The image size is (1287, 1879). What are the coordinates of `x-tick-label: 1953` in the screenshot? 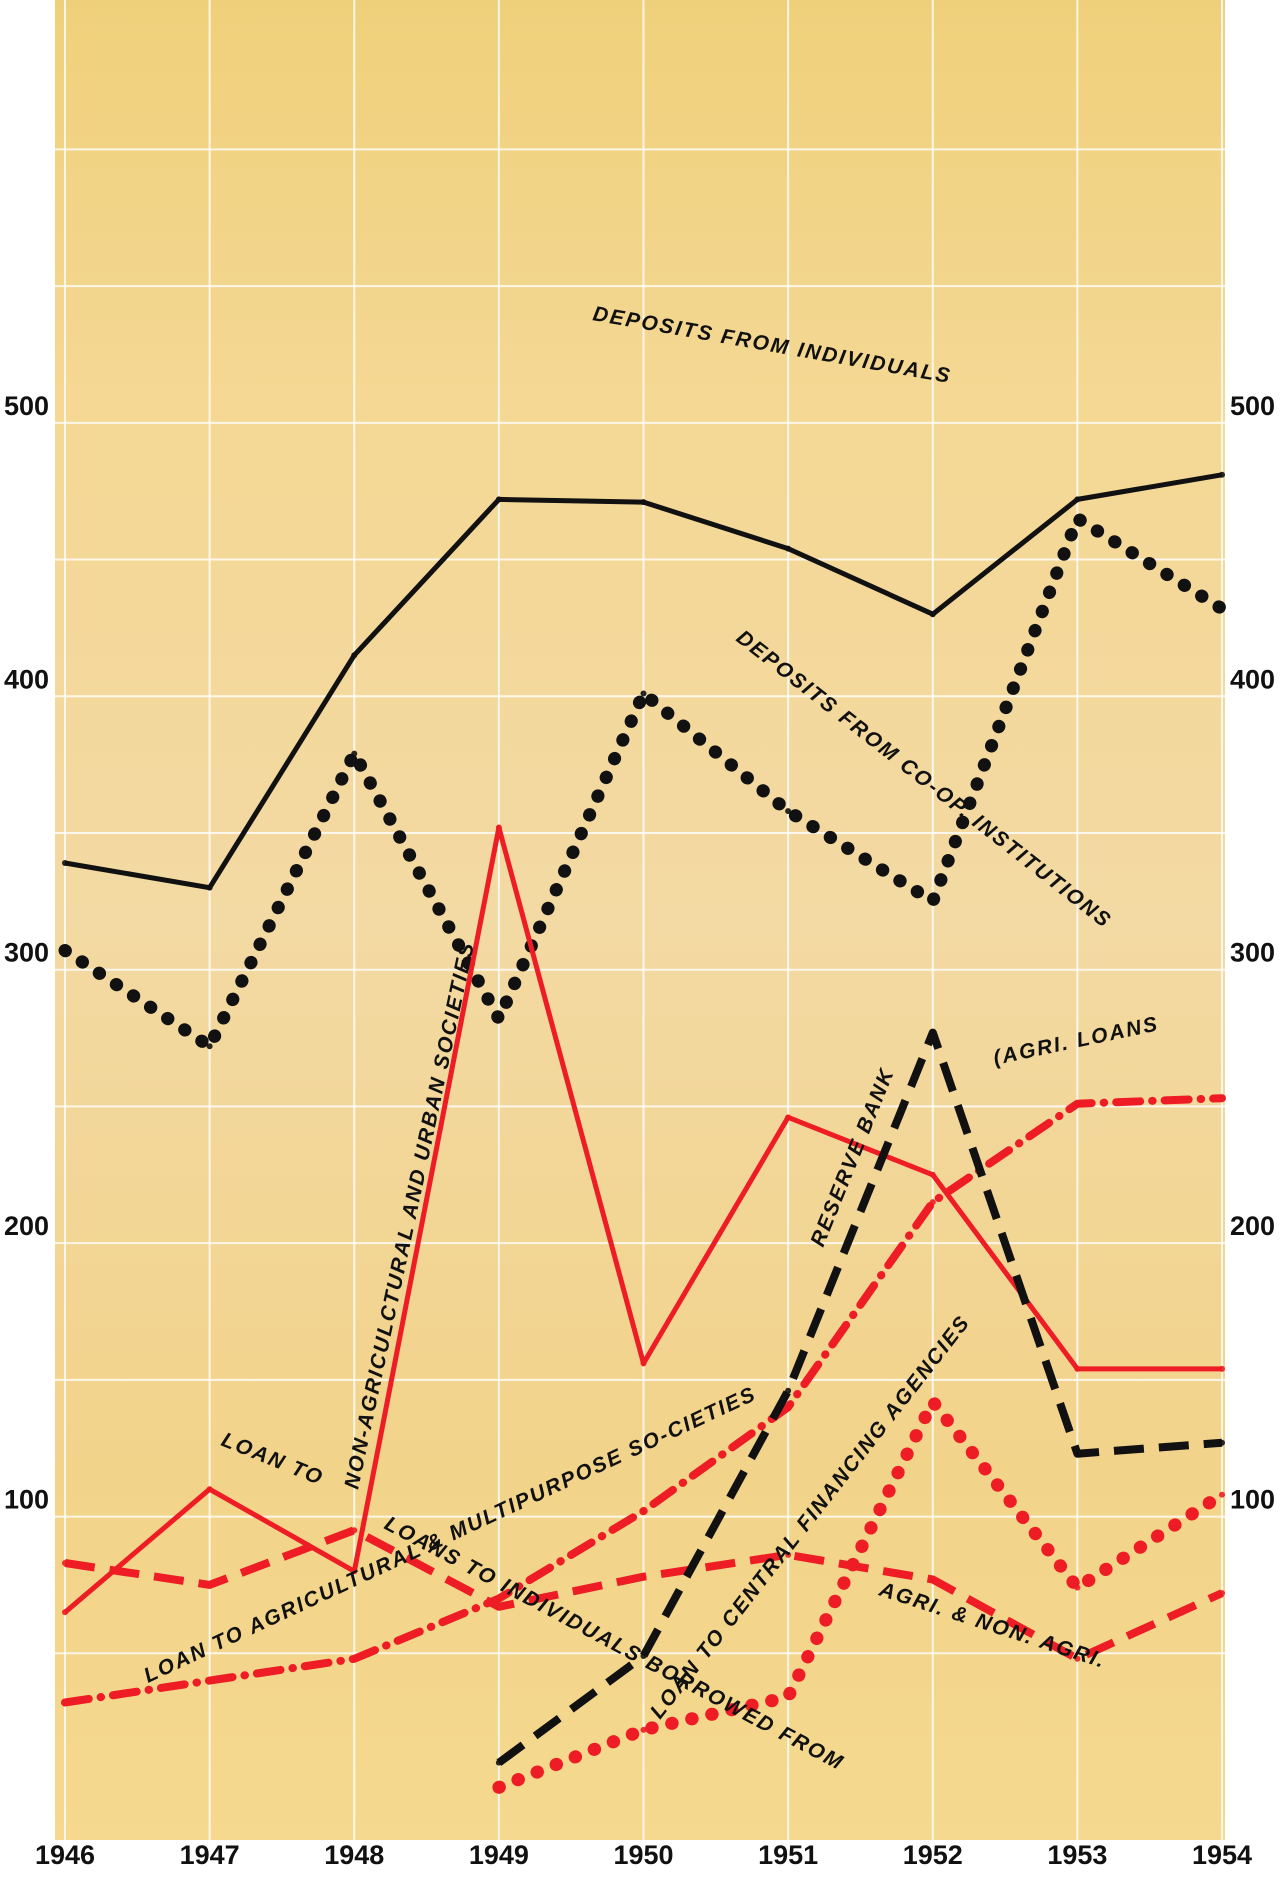 It's located at (1077, 1855).